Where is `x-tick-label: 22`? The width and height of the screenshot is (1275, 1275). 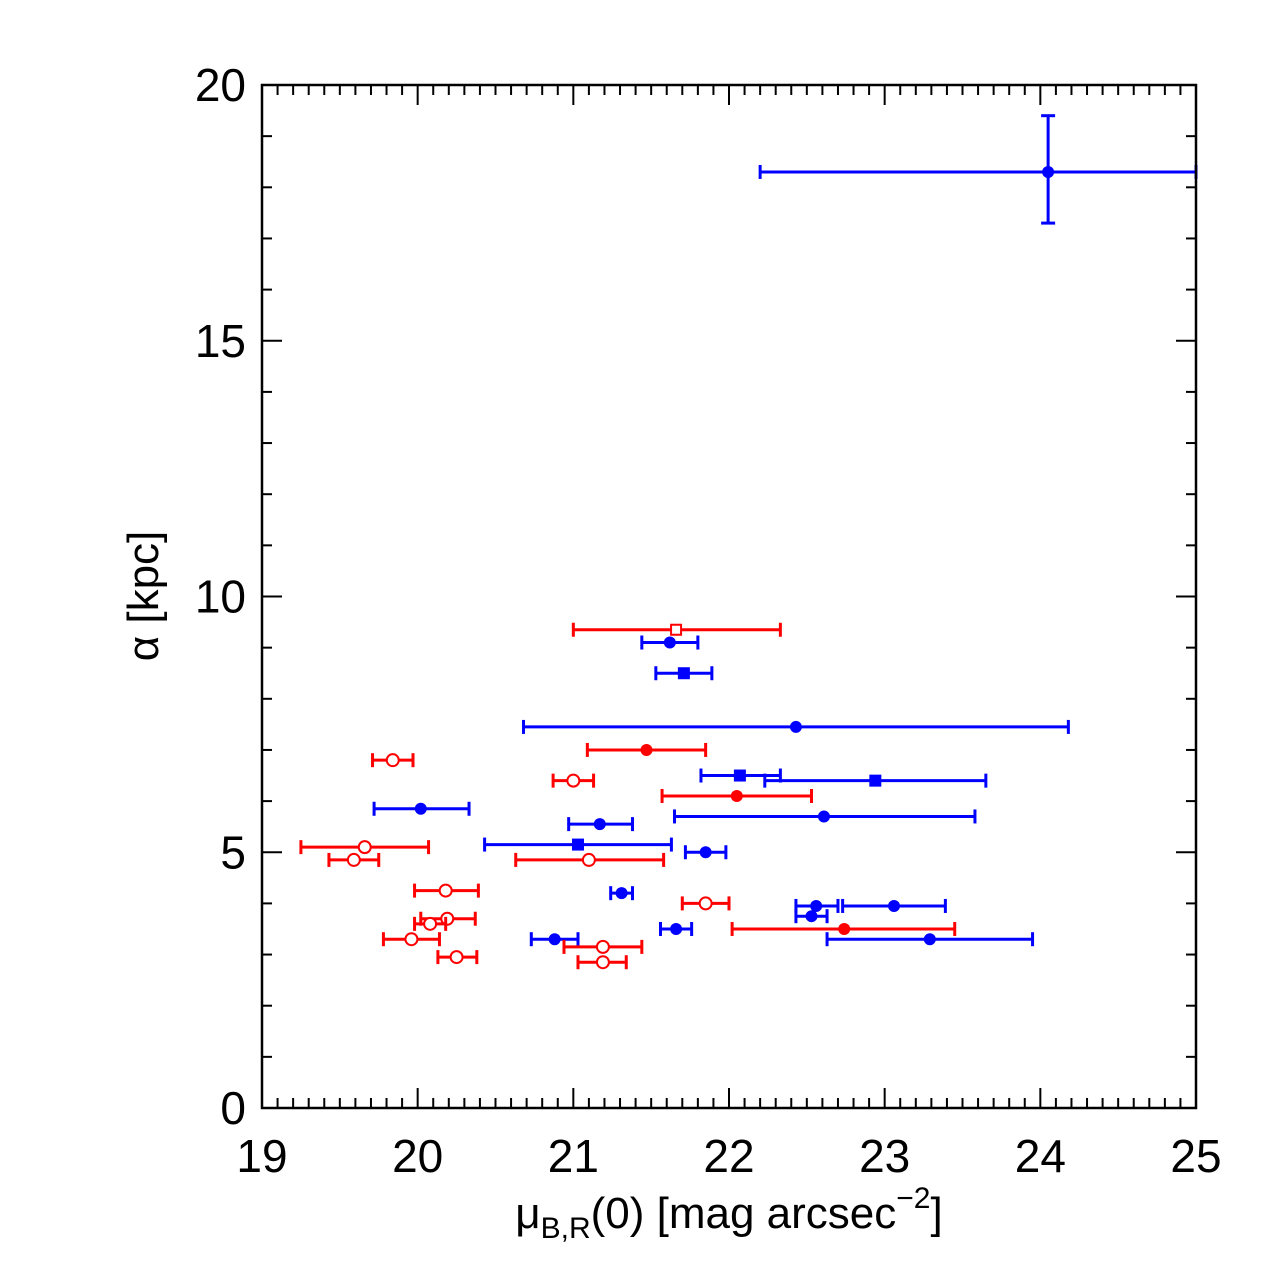 x-tick-label: 22 is located at coordinates (728, 1156).